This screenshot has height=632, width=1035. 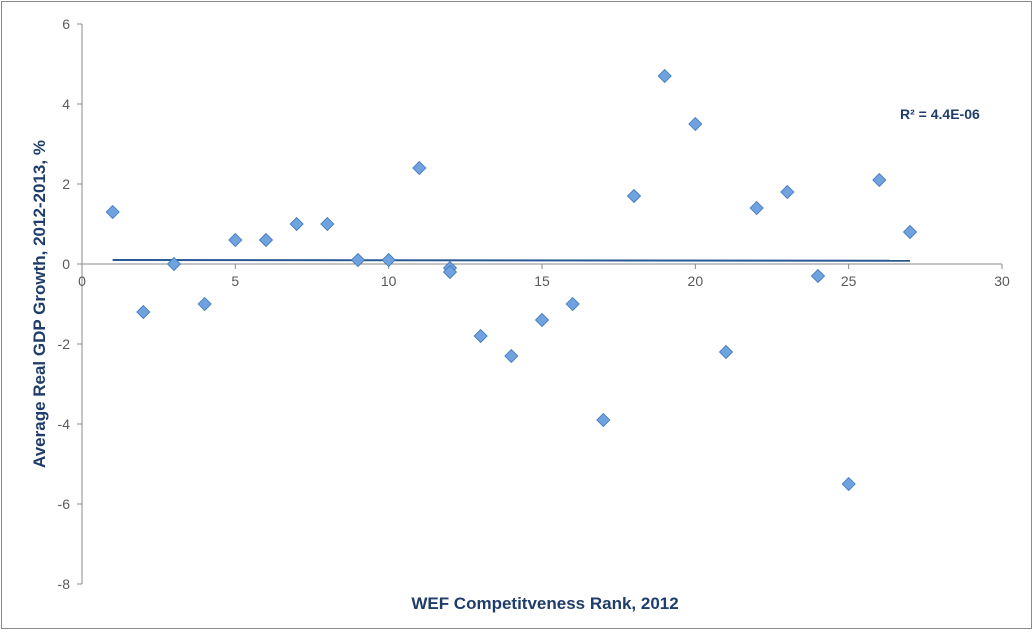 What do you see at coordinates (542, 281) in the screenshot?
I see `x-tick-label: 15` at bounding box center [542, 281].